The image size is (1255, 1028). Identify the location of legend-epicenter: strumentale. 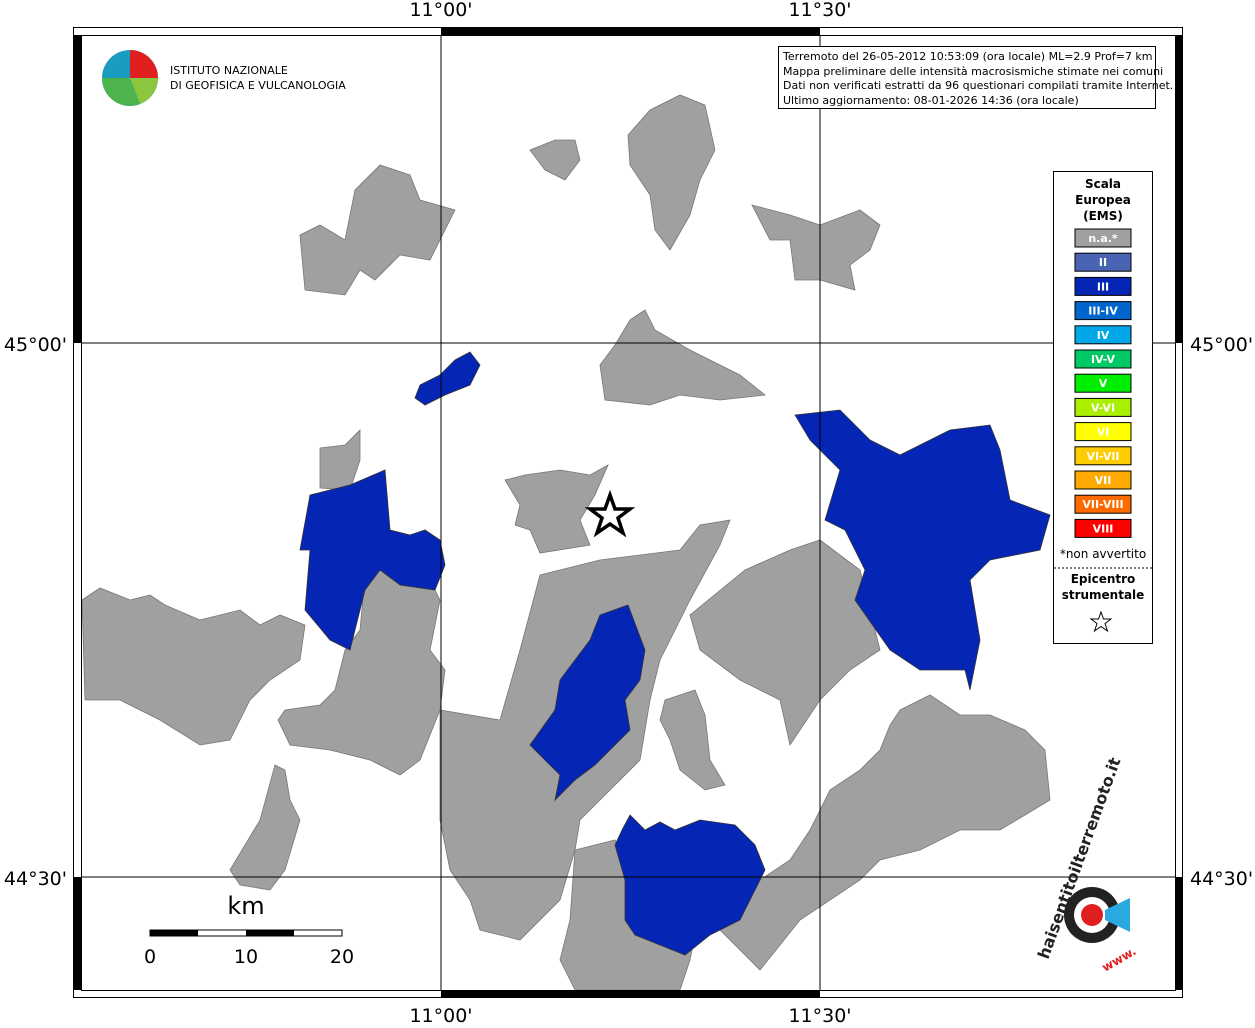
(1103, 595).